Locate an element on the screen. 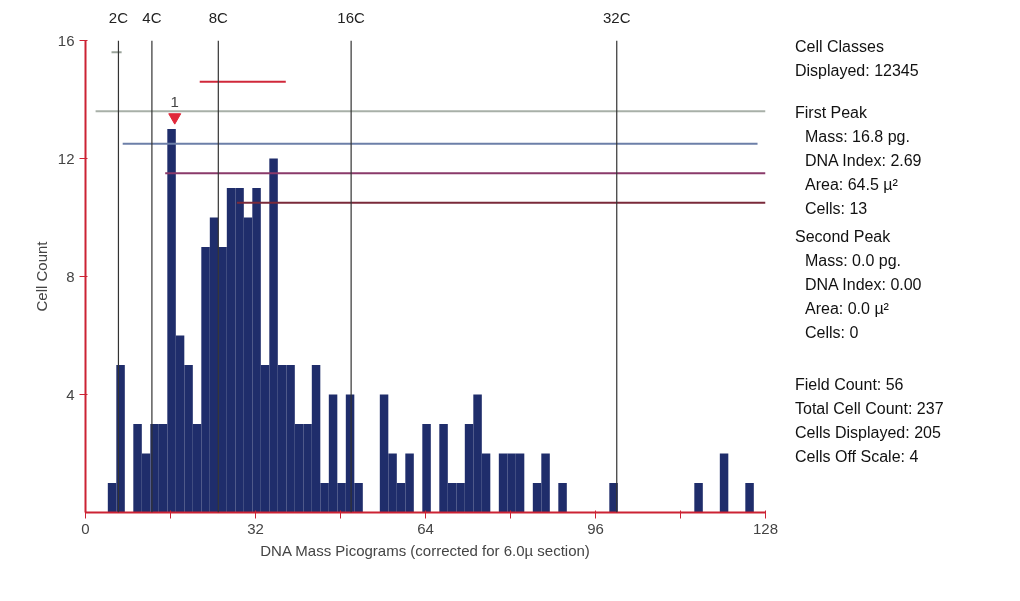  text: DNA Index: 2.69 is located at coordinates (864, 161).